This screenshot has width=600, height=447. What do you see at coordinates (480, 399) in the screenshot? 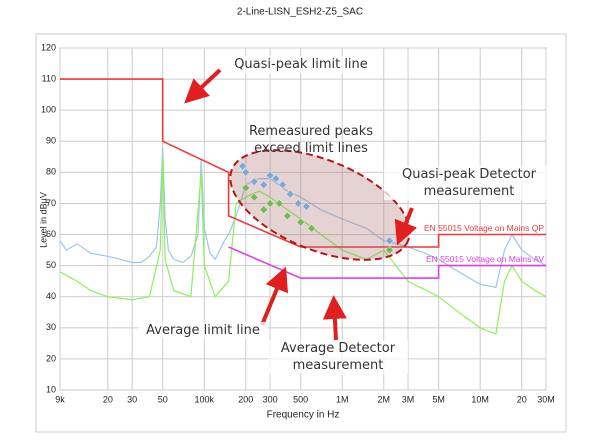
I see `x-tick-label: 10M` at bounding box center [480, 399].